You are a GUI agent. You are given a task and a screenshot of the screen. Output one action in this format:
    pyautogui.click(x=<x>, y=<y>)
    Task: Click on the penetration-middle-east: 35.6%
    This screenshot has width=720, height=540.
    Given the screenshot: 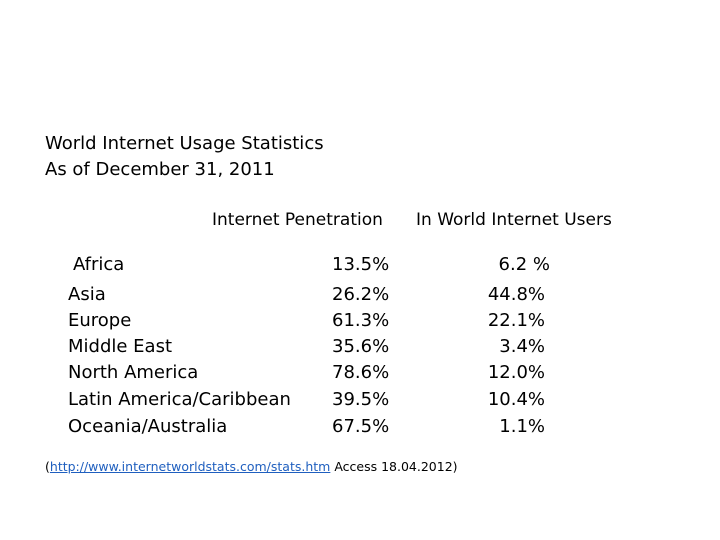 What is the action you would take?
    pyautogui.click(x=361, y=346)
    